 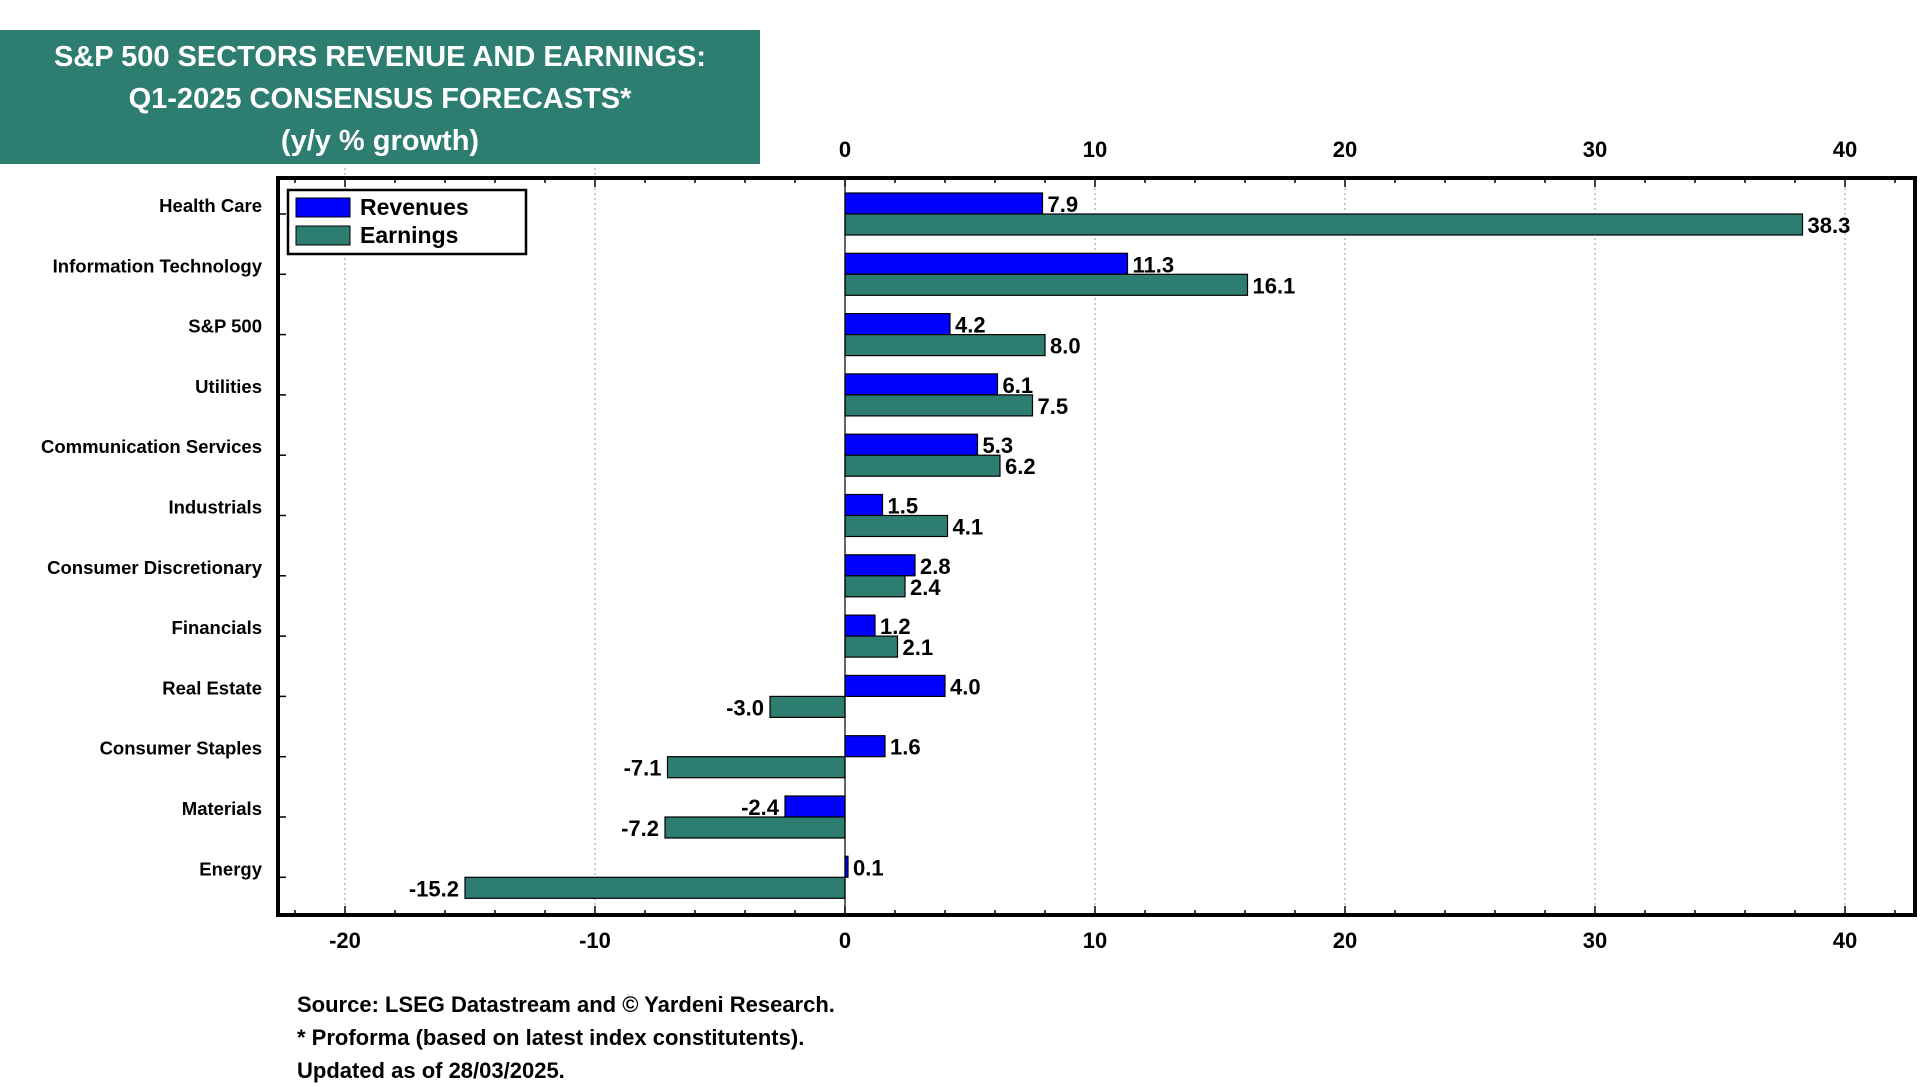 I want to click on earnings-data-label: 6.2, so click(x=1020, y=466).